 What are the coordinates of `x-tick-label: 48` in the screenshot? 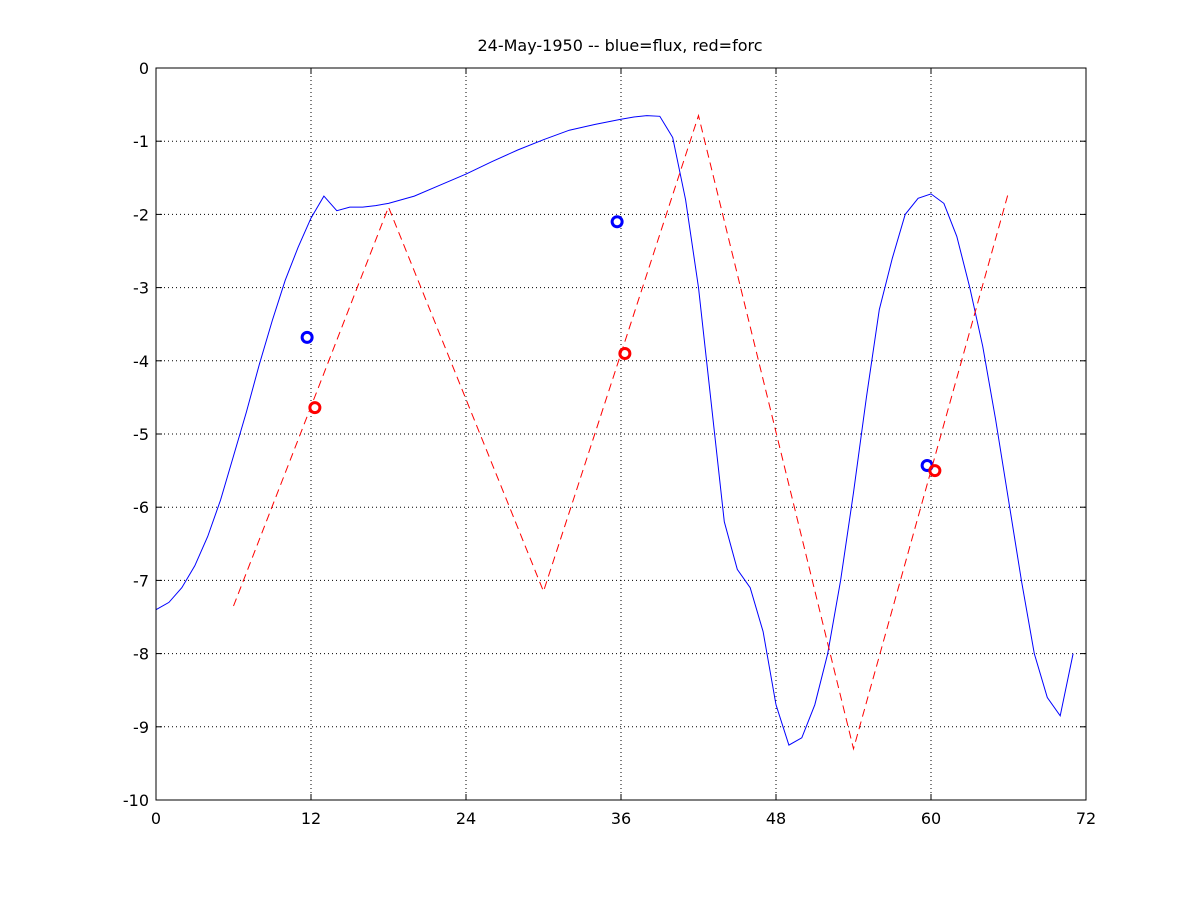 It's located at (776, 818).